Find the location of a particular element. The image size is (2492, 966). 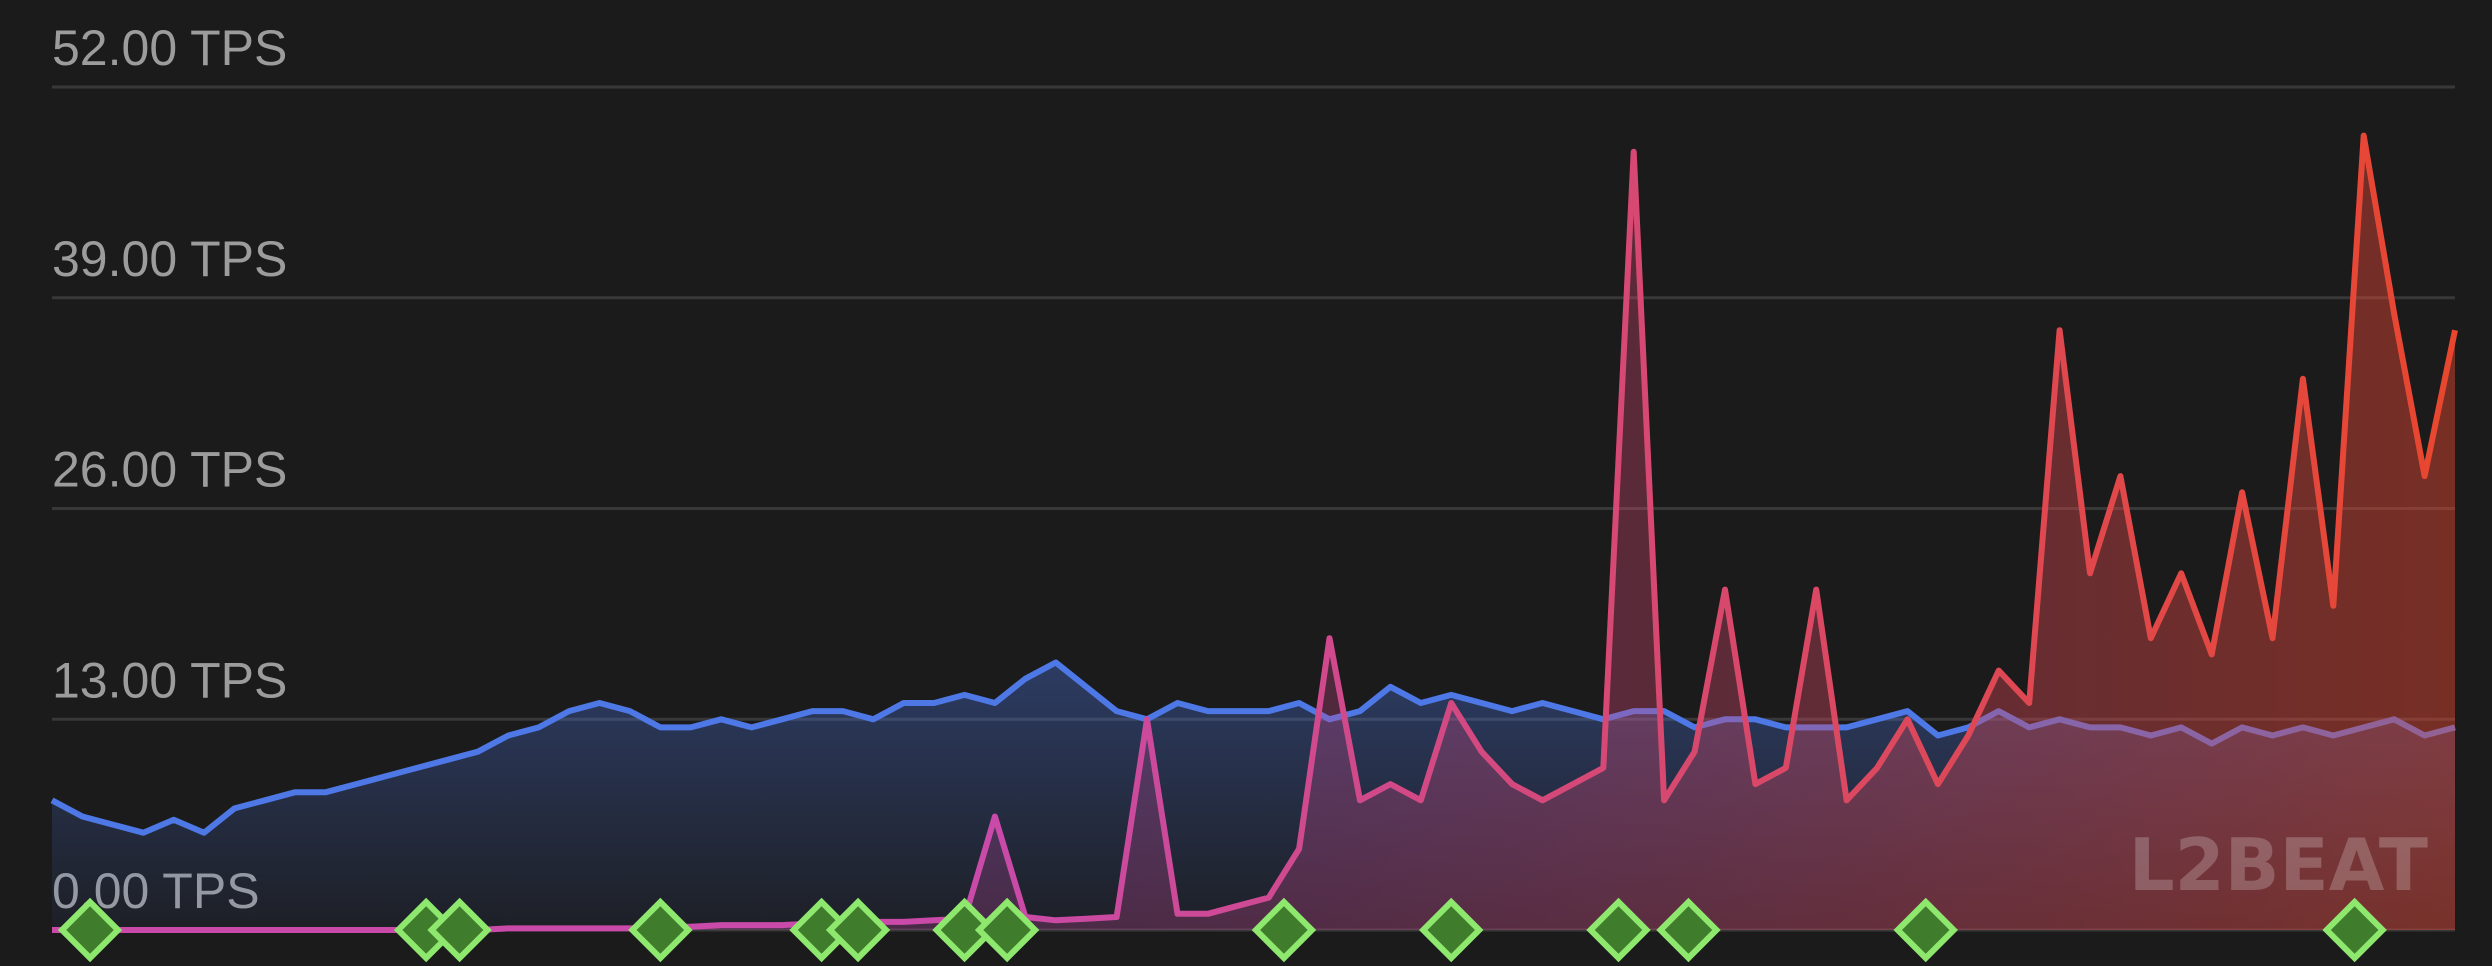

y-tick-label: 52.00 TPS is located at coordinates (169, 48).